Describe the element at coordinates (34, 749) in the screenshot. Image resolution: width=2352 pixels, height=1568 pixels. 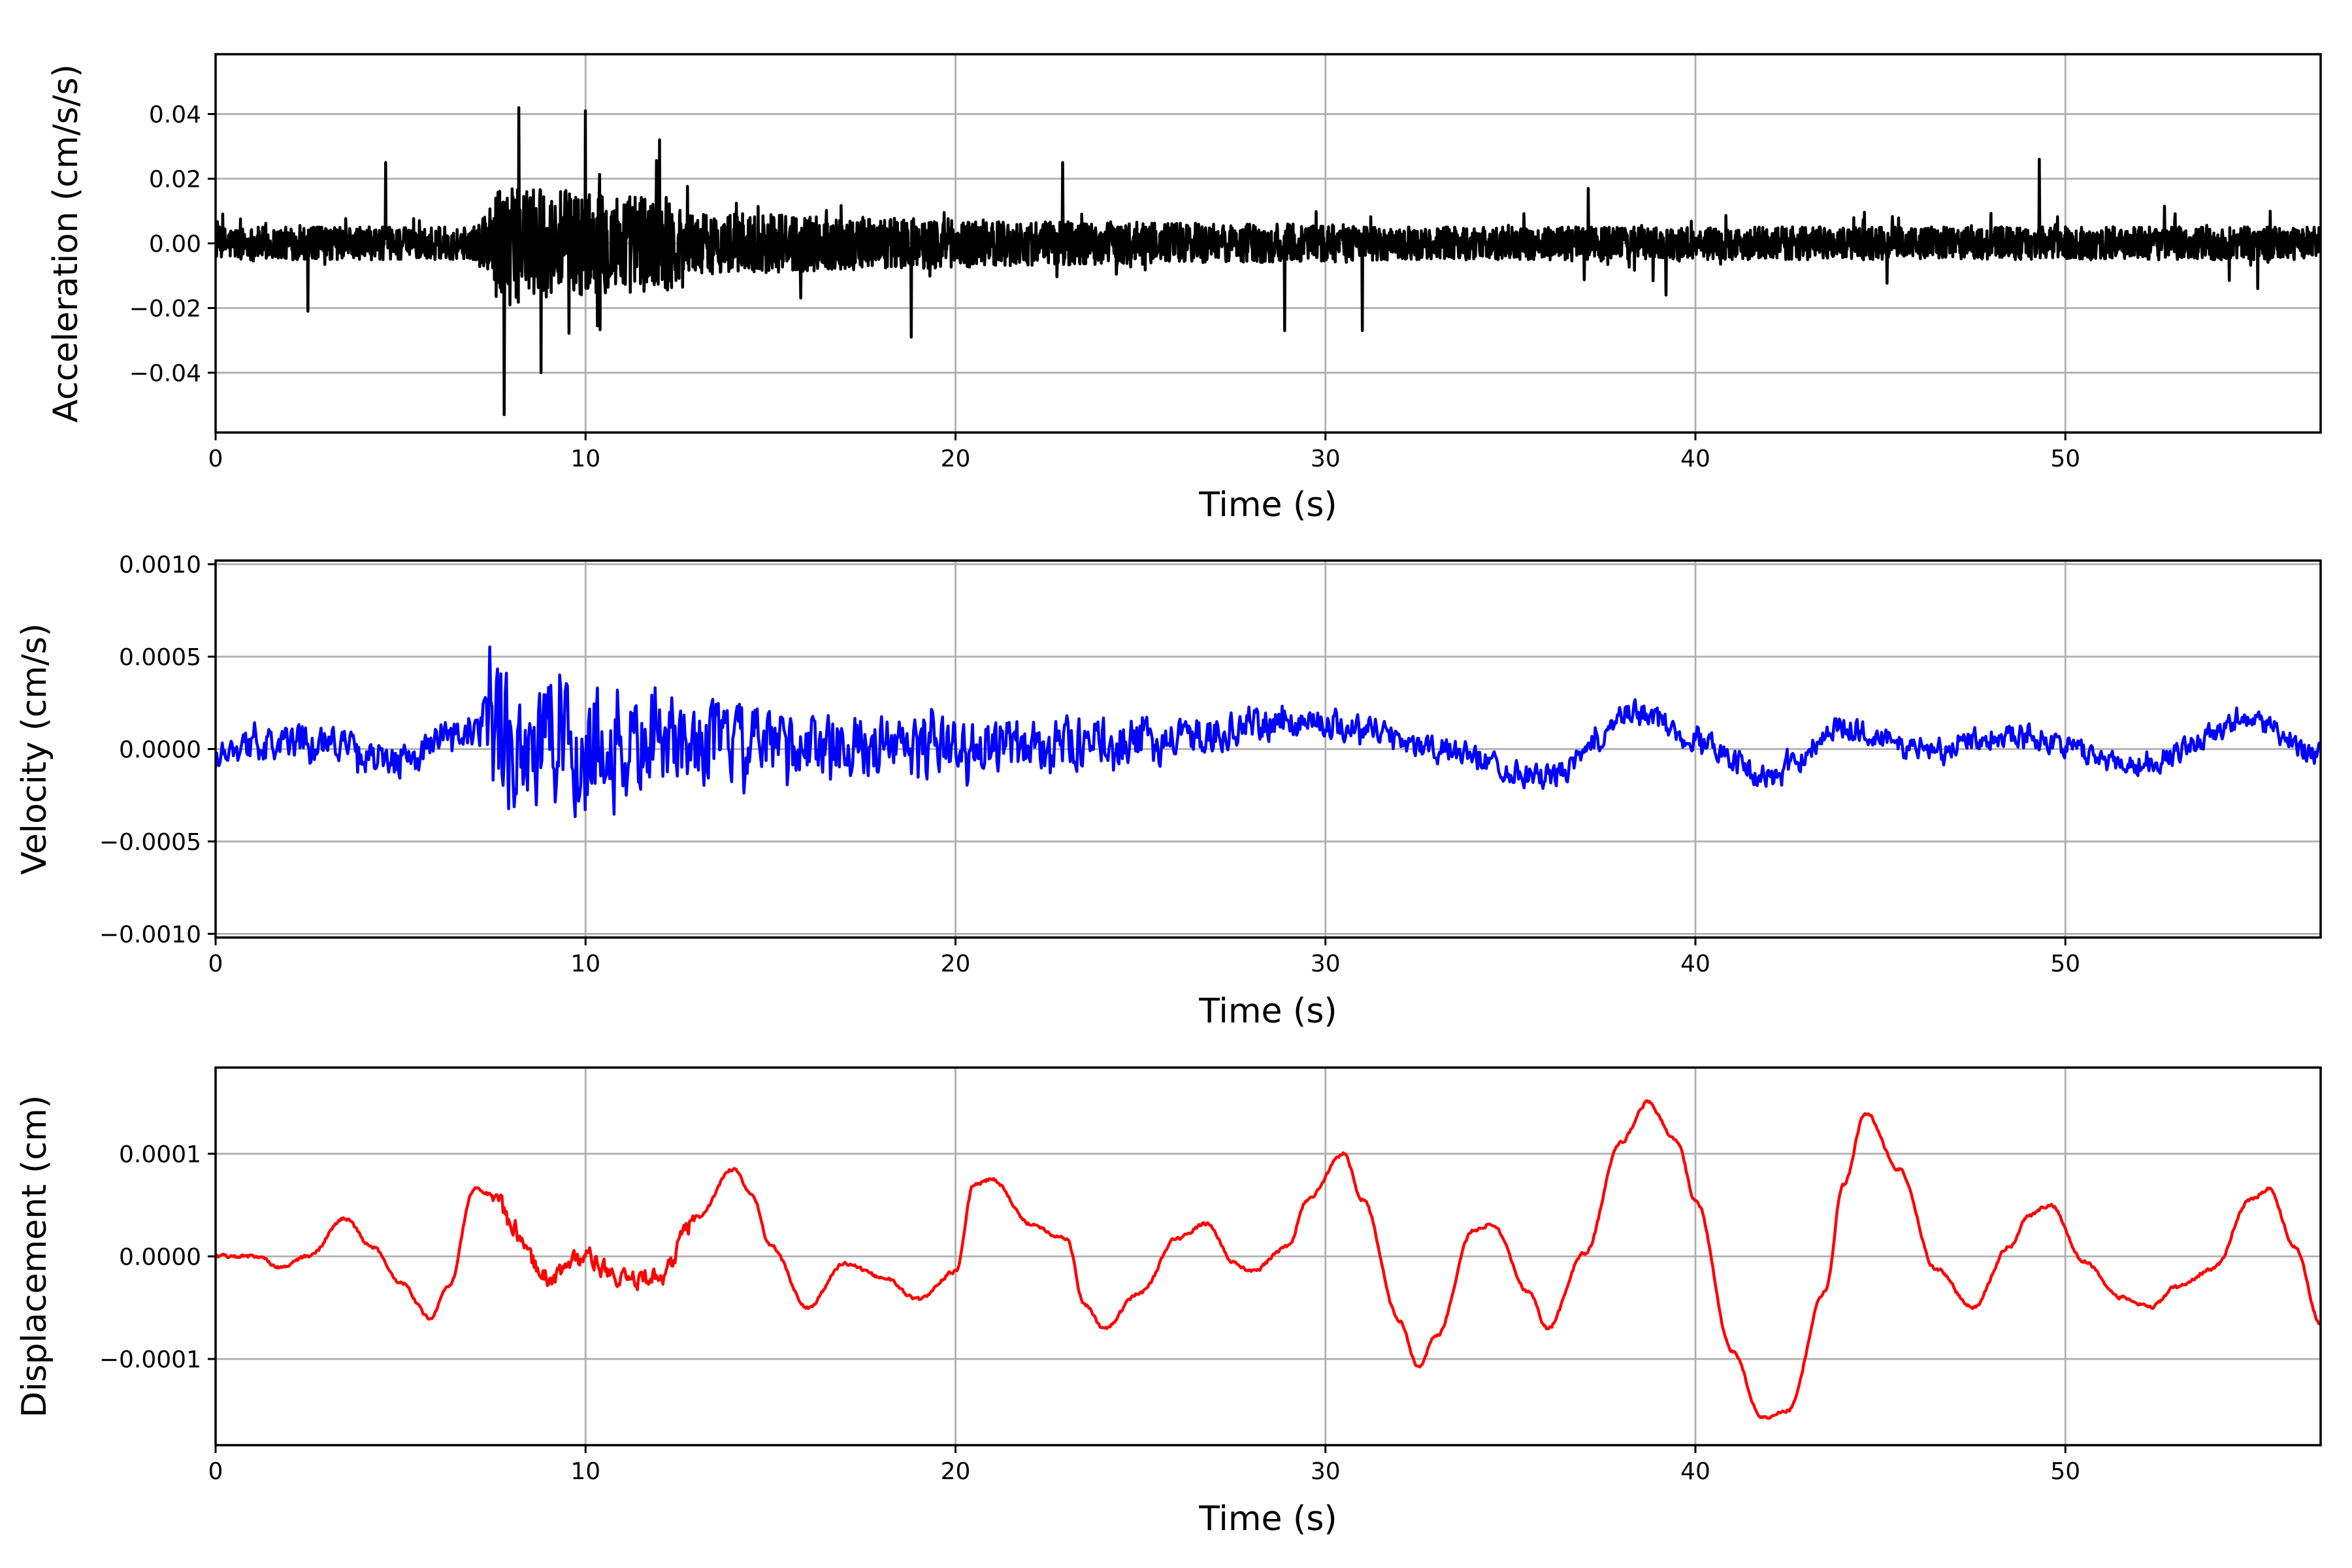
I see `y-axis-label: Velocity (cm/s)` at that location.